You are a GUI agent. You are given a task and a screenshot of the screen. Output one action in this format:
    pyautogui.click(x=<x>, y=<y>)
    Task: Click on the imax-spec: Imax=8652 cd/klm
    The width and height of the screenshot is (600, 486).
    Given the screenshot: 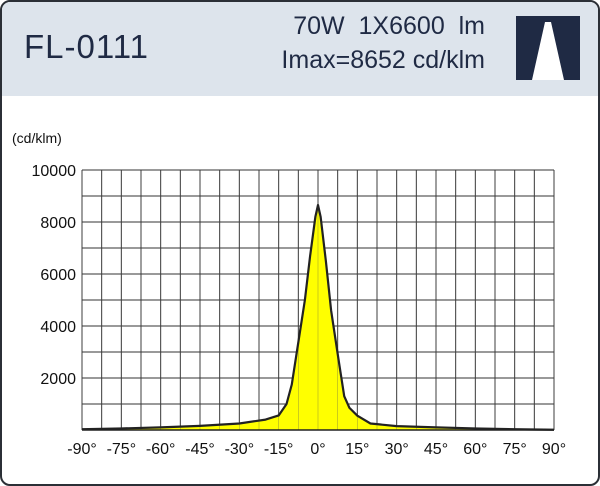 What is the action you would take?
    pyautogui.click(x=383, y=60)
    